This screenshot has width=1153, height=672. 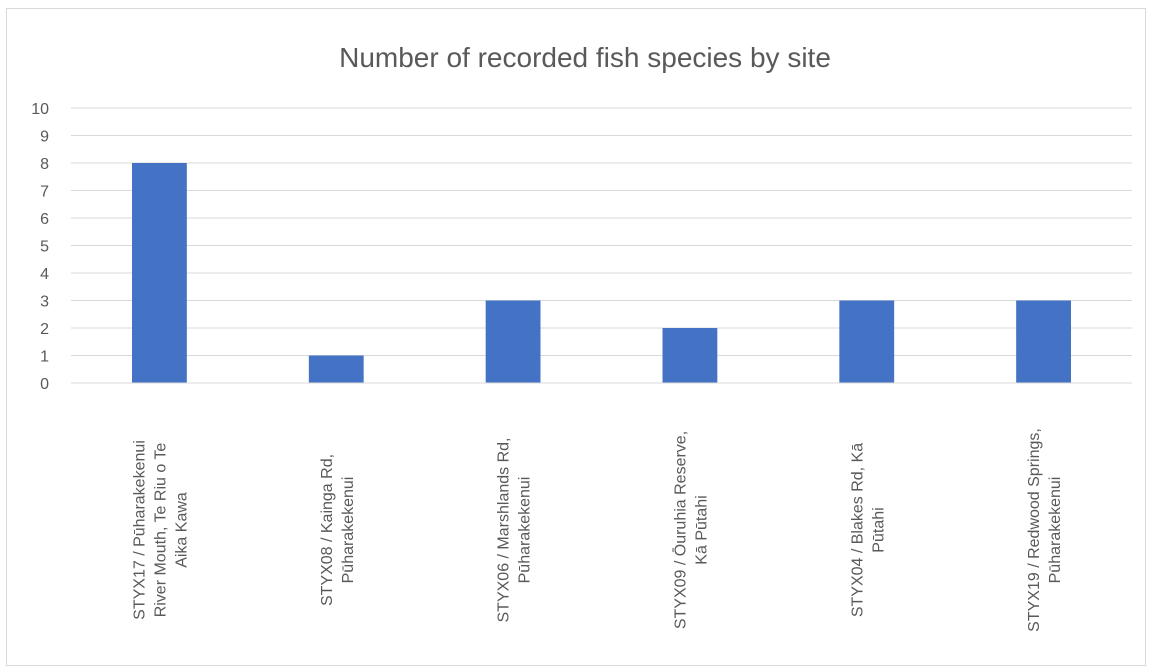 I want to click on x-category-label: STYX08 / Kainga Rd, Pūharakekenui, so click(x=338, y=530).